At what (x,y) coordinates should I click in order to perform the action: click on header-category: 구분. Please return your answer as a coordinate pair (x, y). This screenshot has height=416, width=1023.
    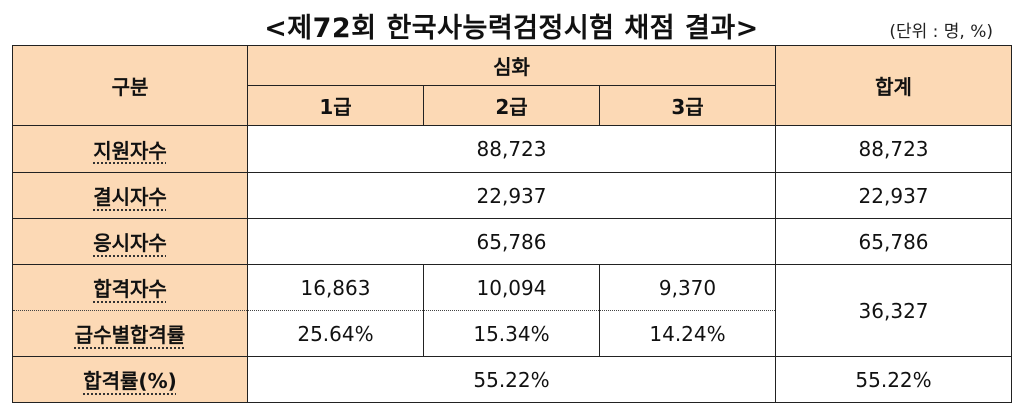
    Looking at the image, I should click on (130, 85).